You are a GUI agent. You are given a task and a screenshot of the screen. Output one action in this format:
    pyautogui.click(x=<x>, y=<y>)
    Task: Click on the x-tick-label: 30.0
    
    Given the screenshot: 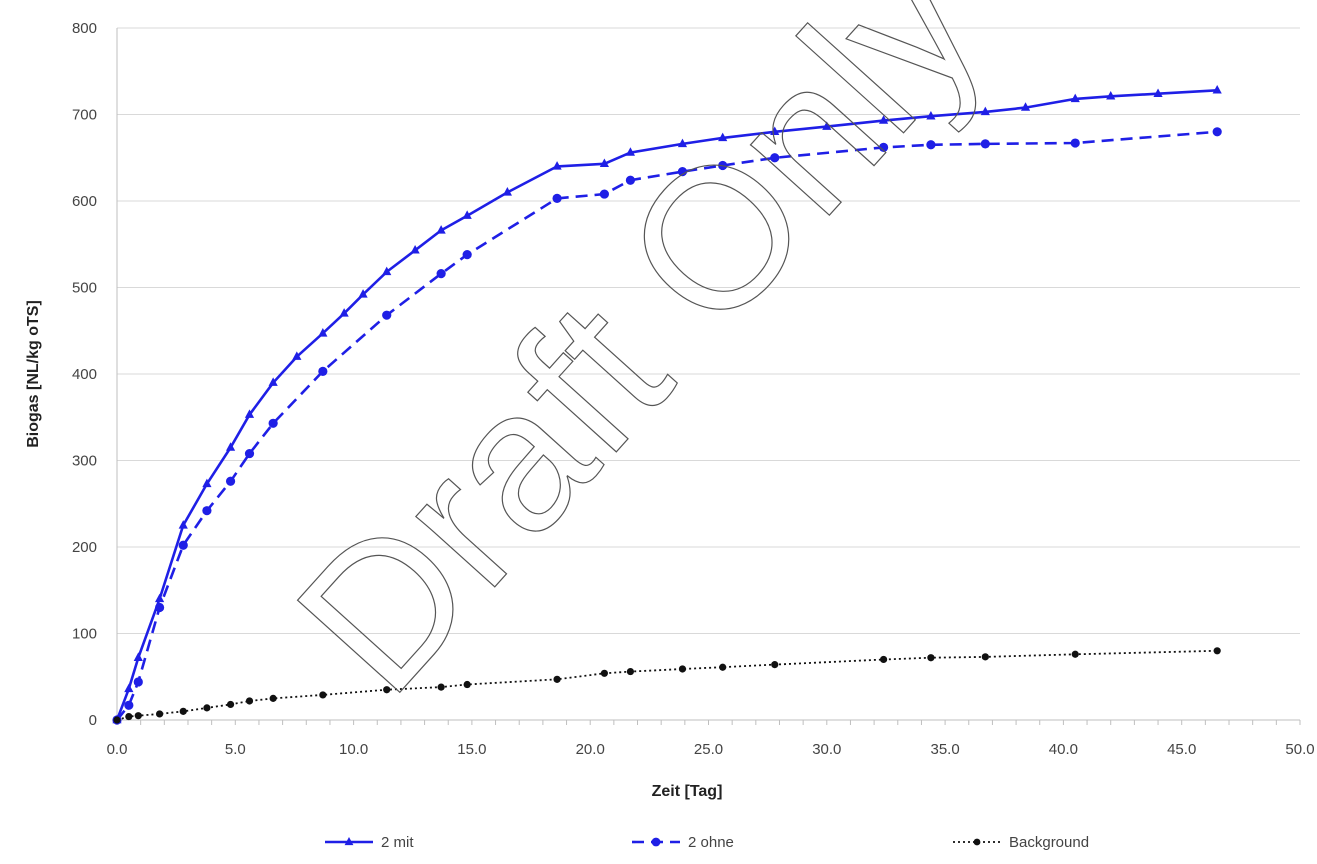 What is the action you would take?
    pyautogui.click(x=826, y=749)
    